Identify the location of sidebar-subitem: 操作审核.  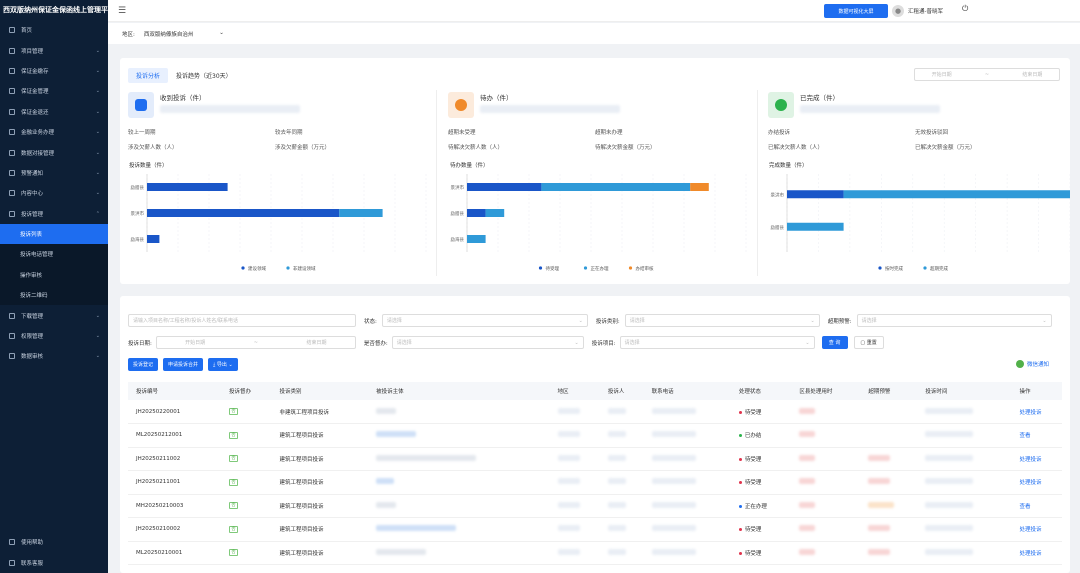
(54, 275).